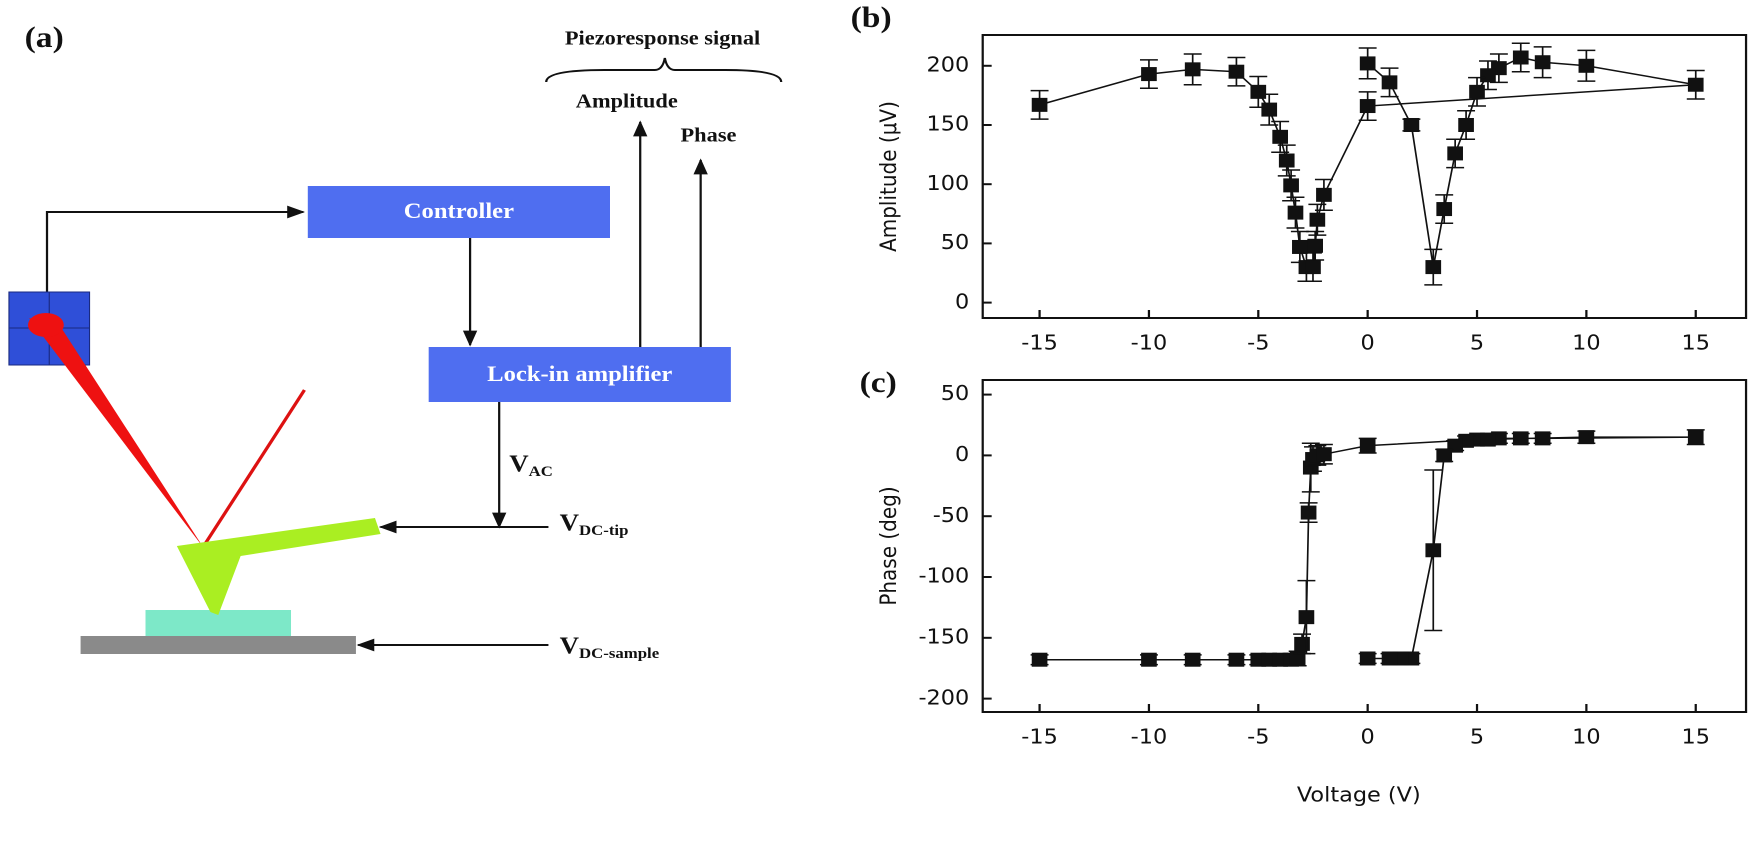 This screenshot has width=1755, height=852. I want to click on laser-spot, so click(45, 325).